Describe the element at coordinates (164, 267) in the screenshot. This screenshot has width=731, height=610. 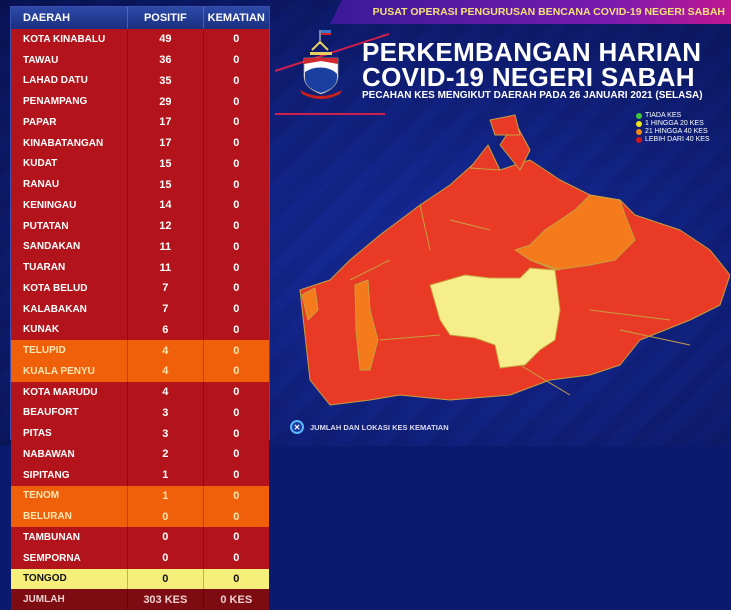
I see `positive-count: 11` at that location.